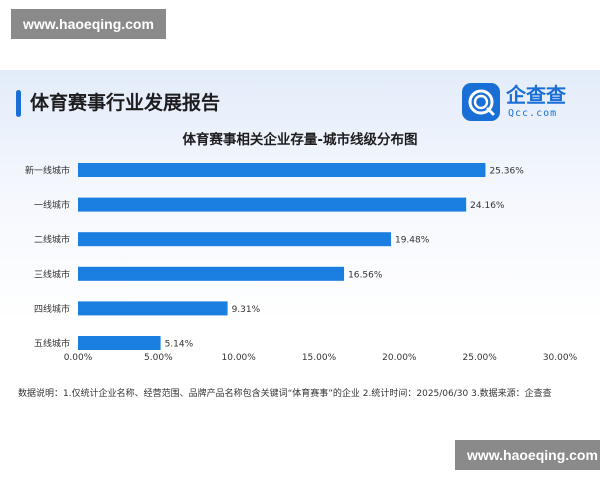  I want to click on x-tick-label: 5.00%, so click(158, 358).